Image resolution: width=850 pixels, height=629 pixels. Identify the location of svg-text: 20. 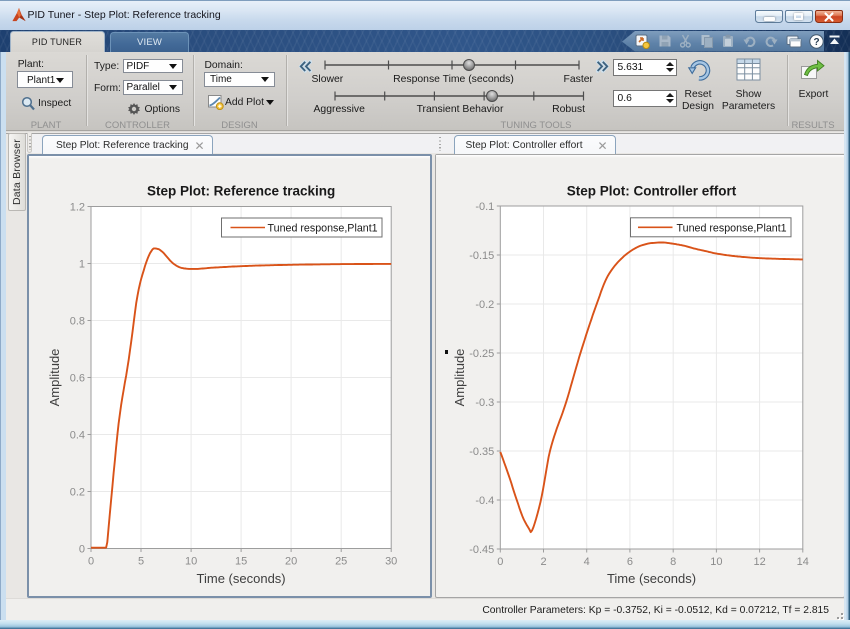
(290, 561).